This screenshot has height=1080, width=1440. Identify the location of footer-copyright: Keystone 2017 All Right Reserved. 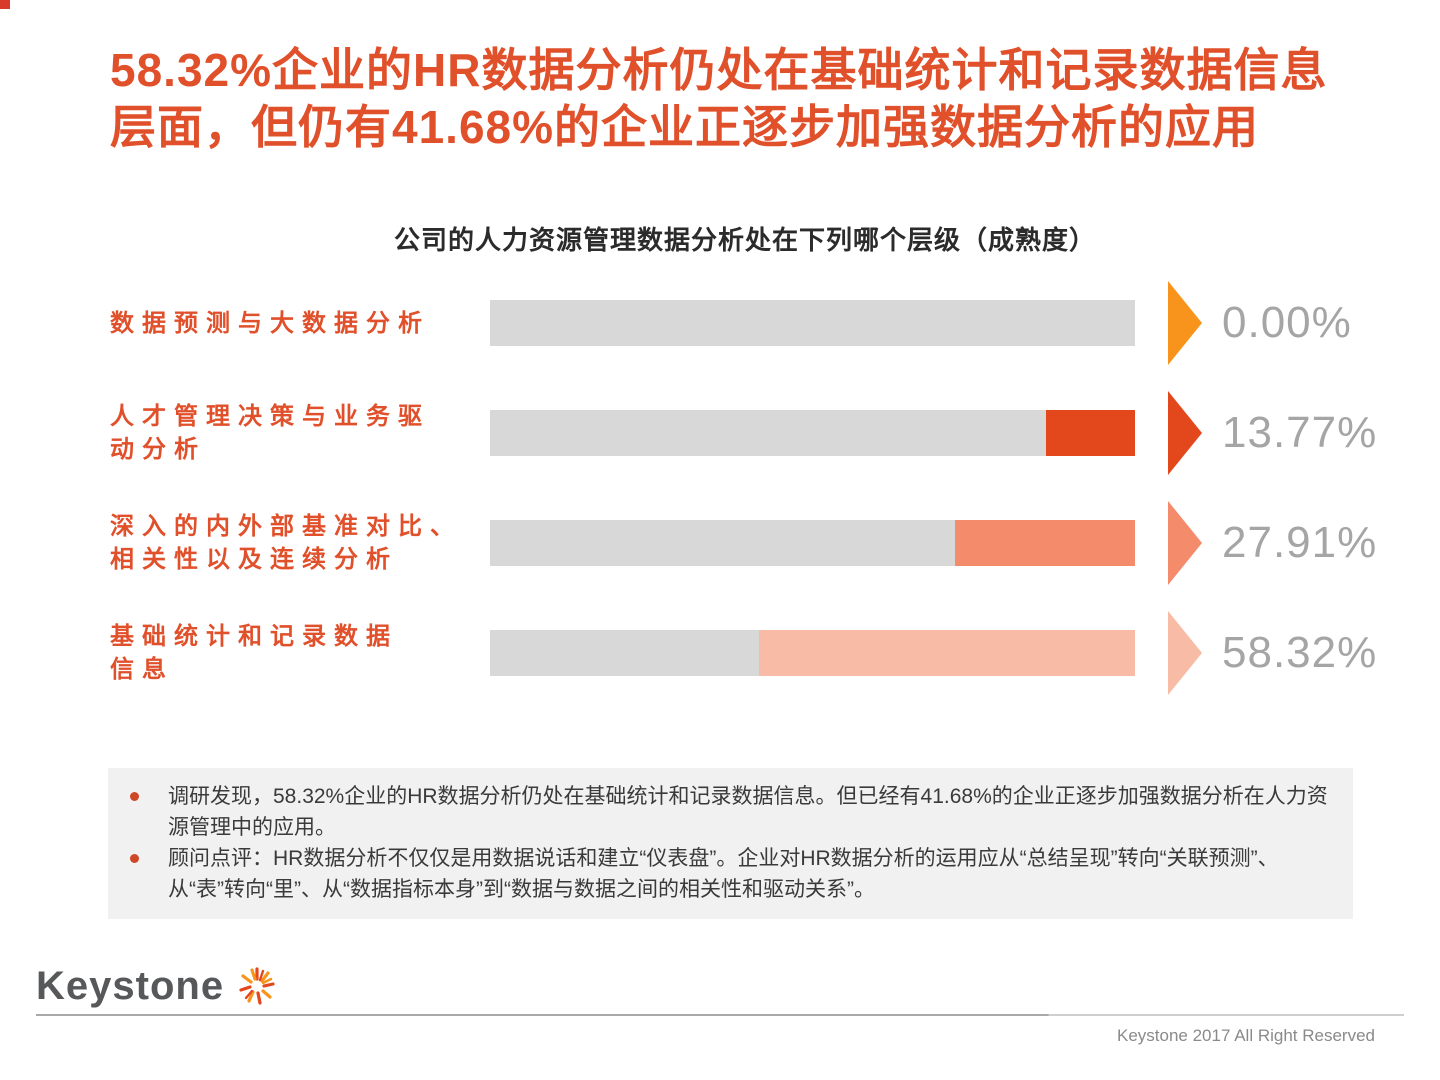
(1246, 1035).